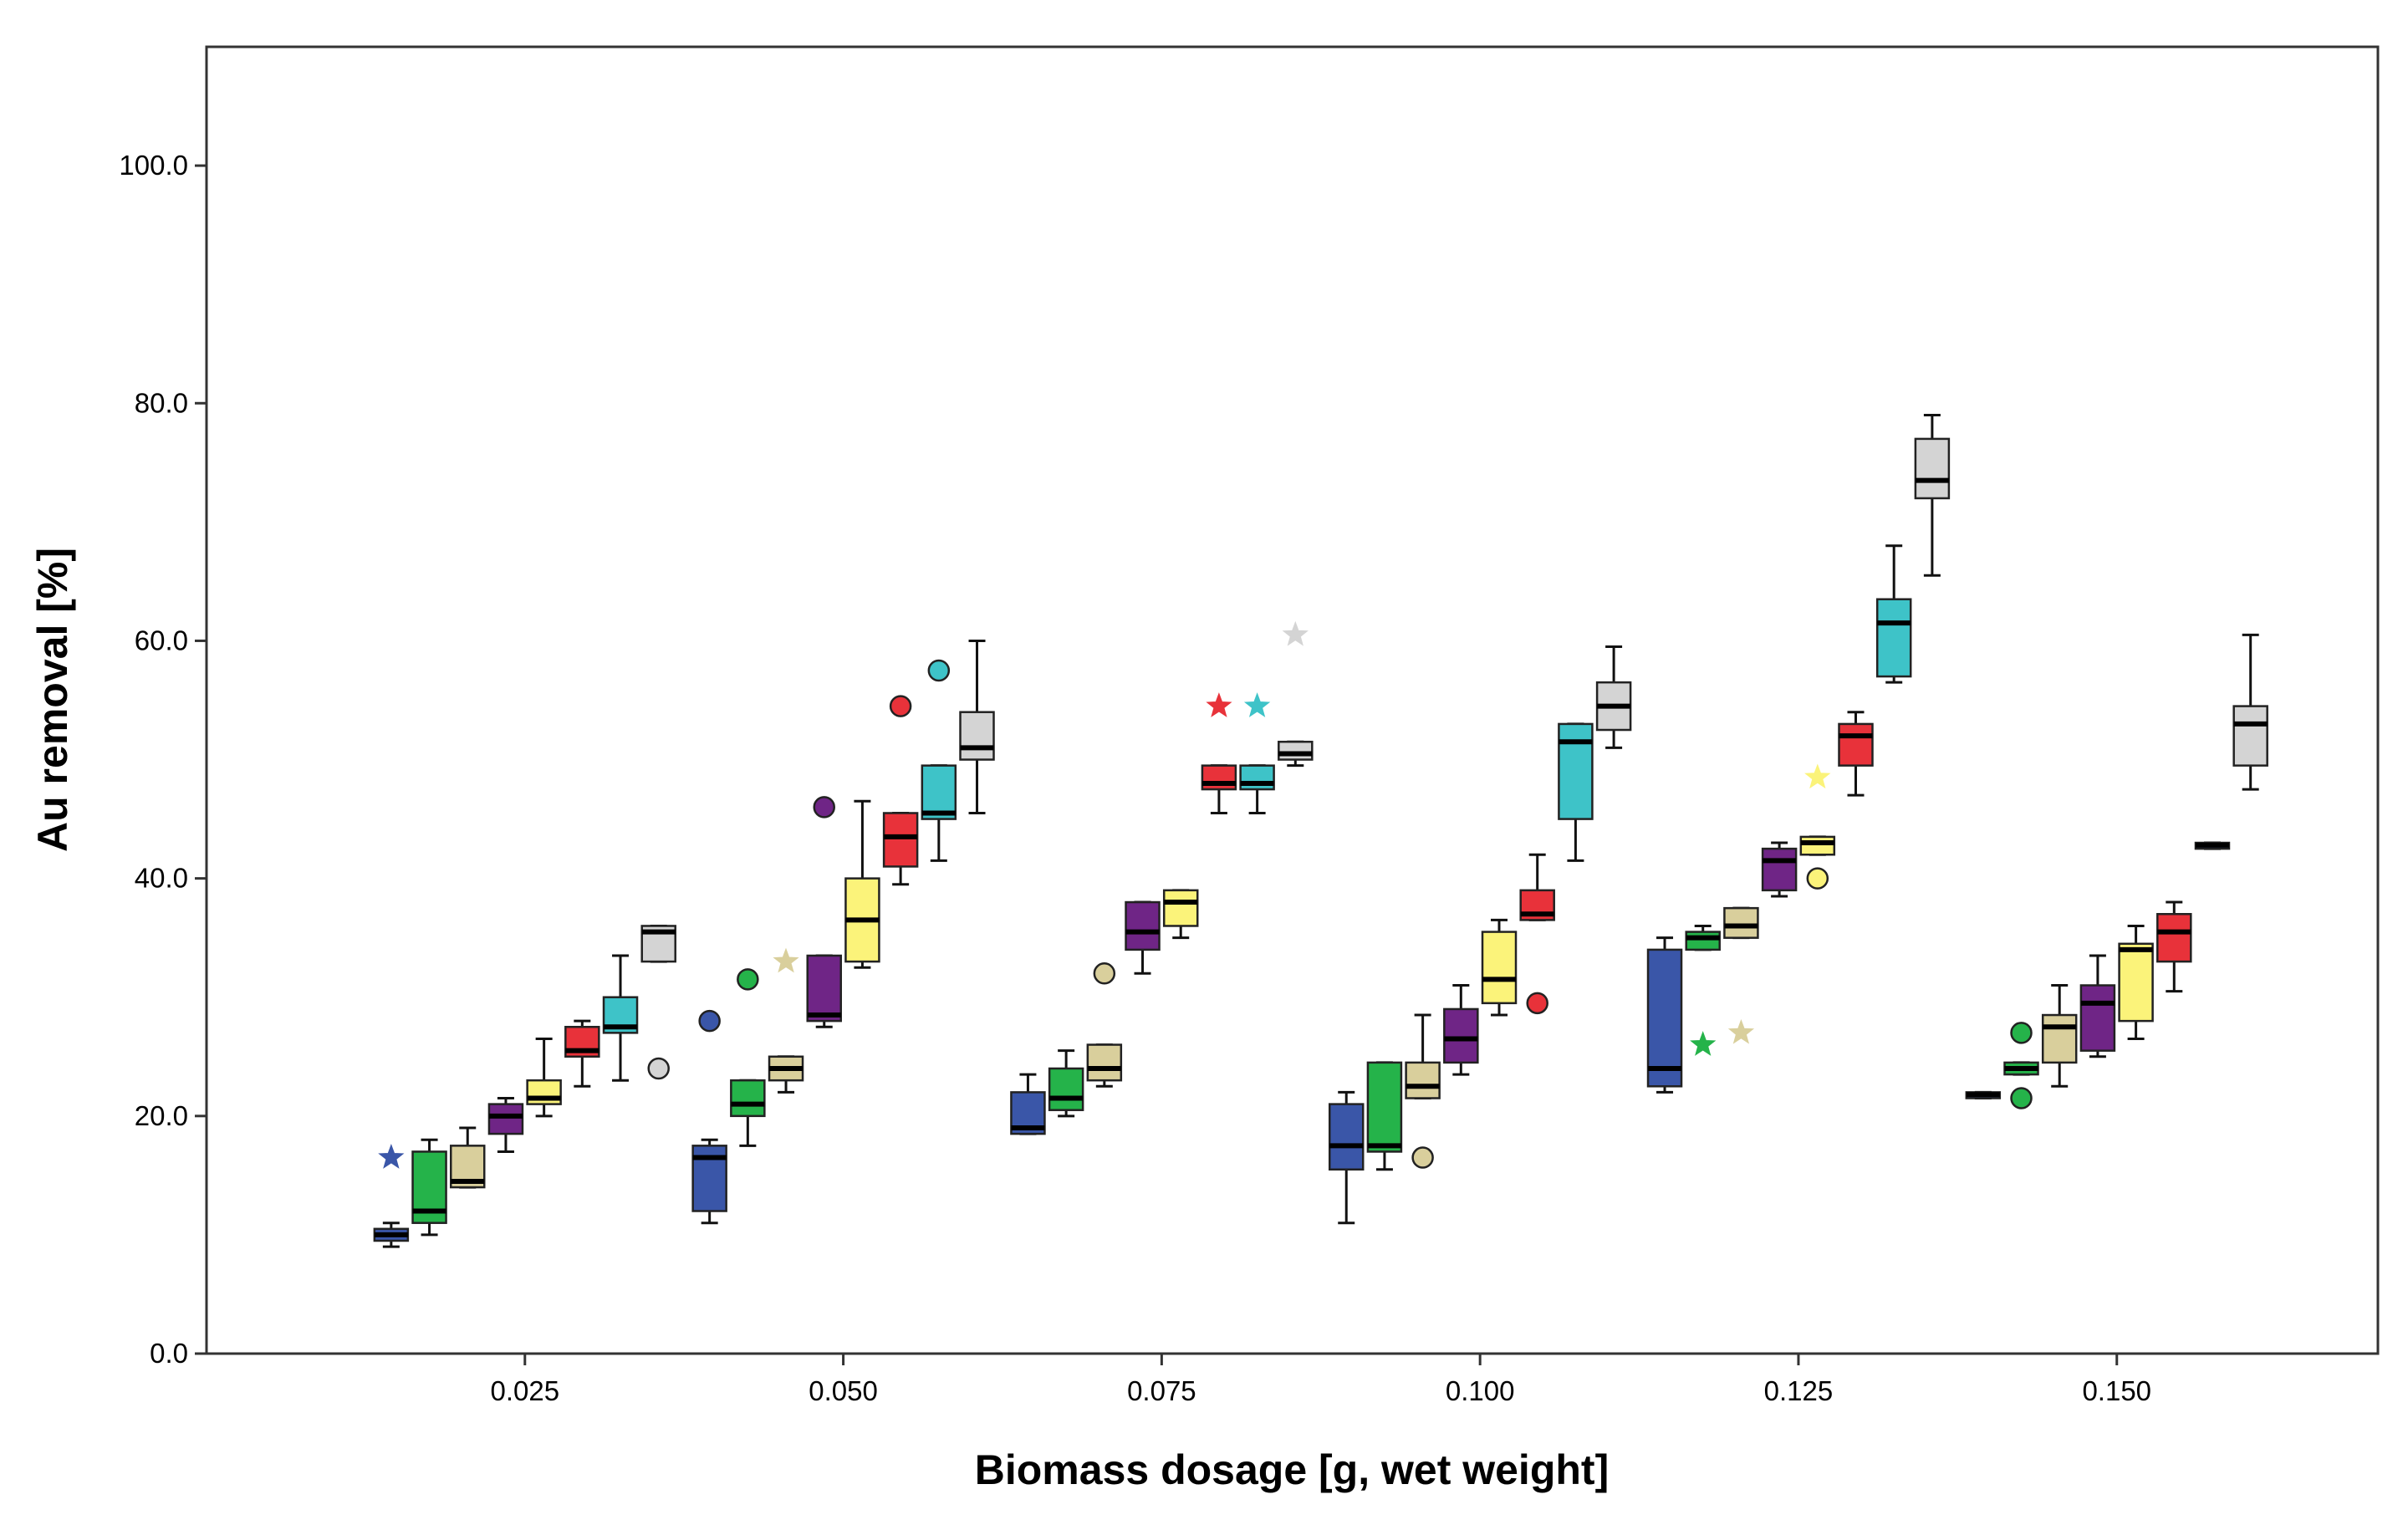 This screenshot has height=1525, width=2408. Describe the element at coordinates (162, 1115) in the screenshot. I see `y-tick-label: 20.0` at that location.